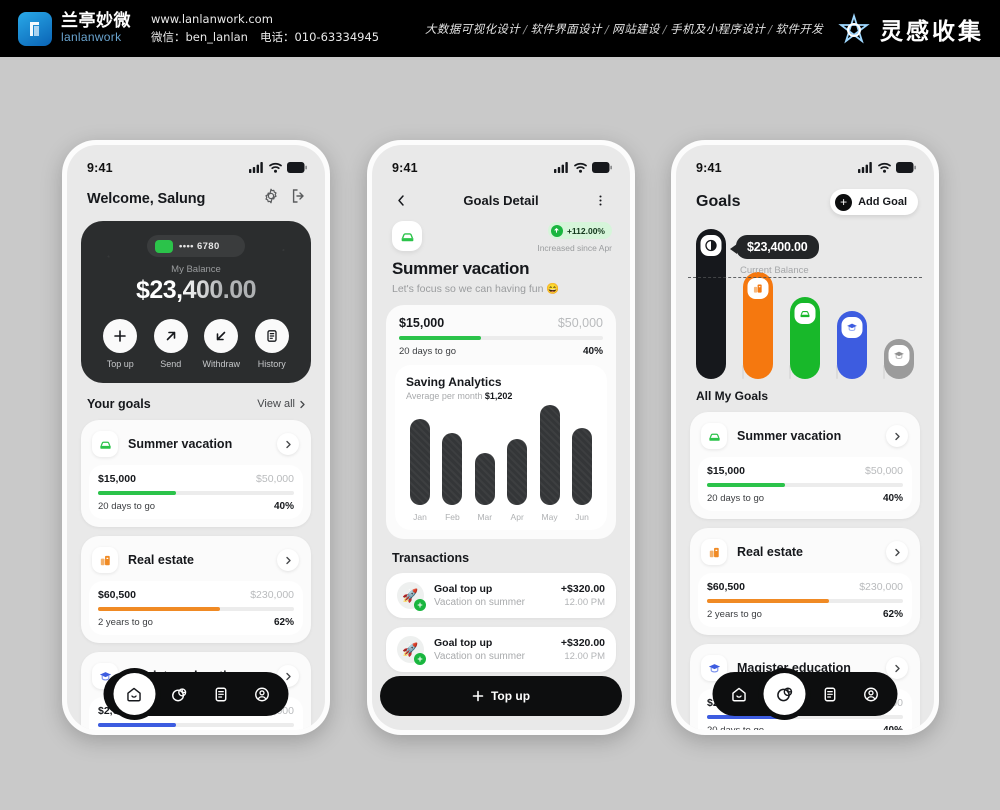 This screenshot has height=810, width=1000. Describe the element at coordinates (120, 344) in the screenshot. I see `action-top-up: Top up` at that location.